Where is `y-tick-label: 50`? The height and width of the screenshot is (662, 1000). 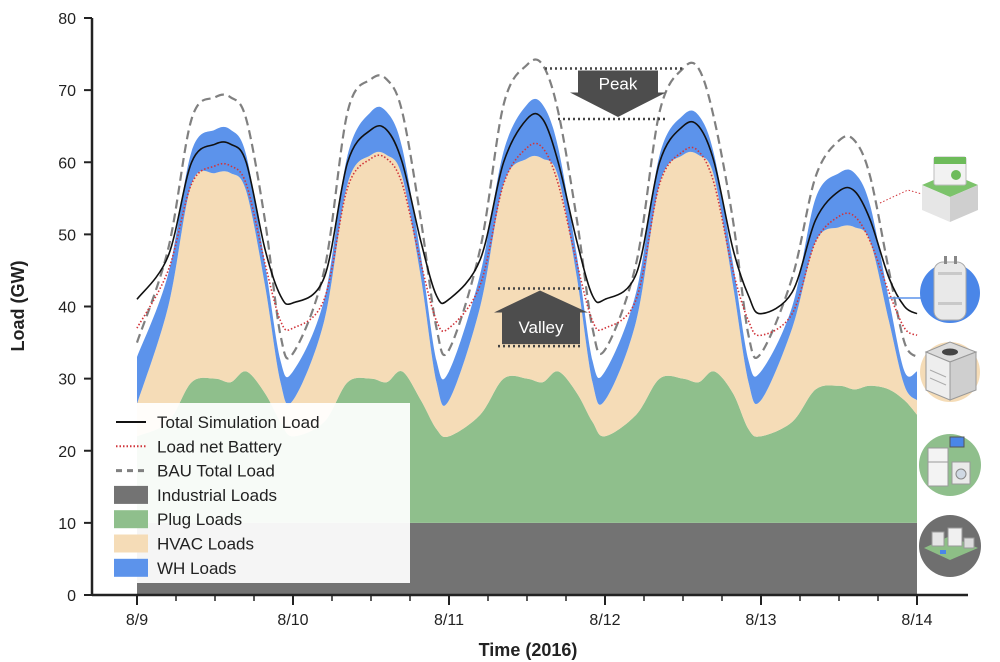 y-tick-label: 50 is located at coordinates (67, 235).